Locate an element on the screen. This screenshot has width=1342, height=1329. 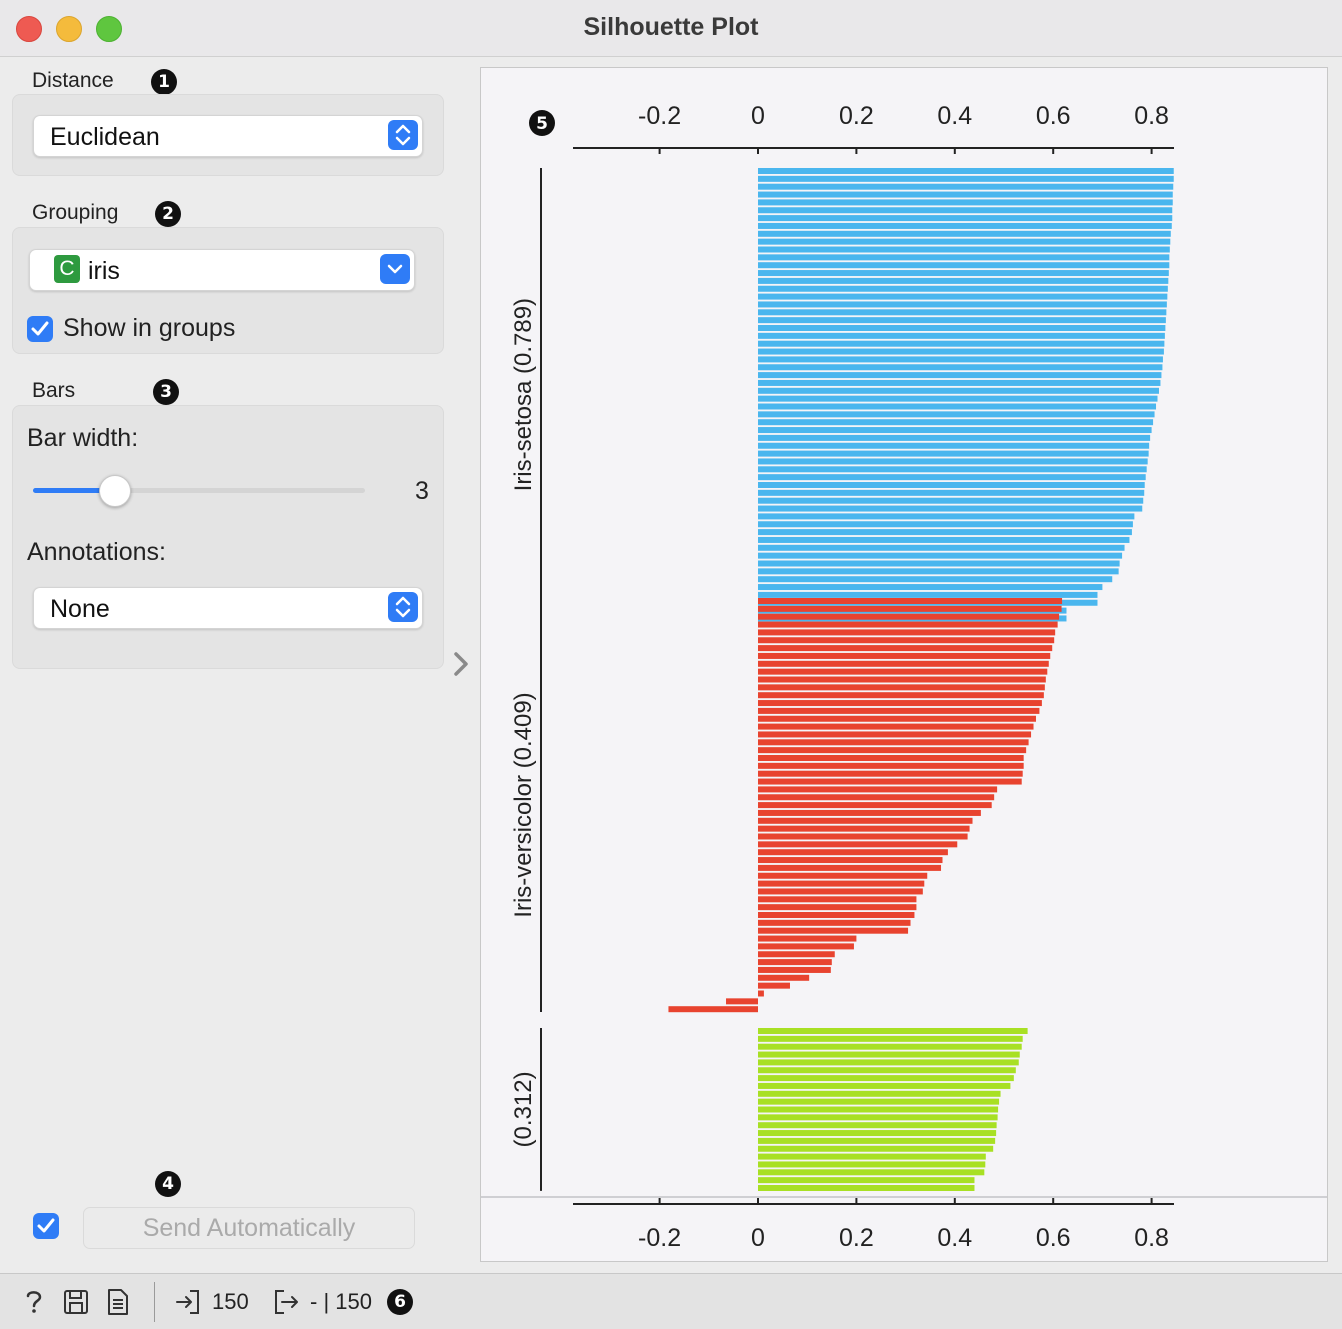
grouping-select: C iris is located at coordinates (222, 270).